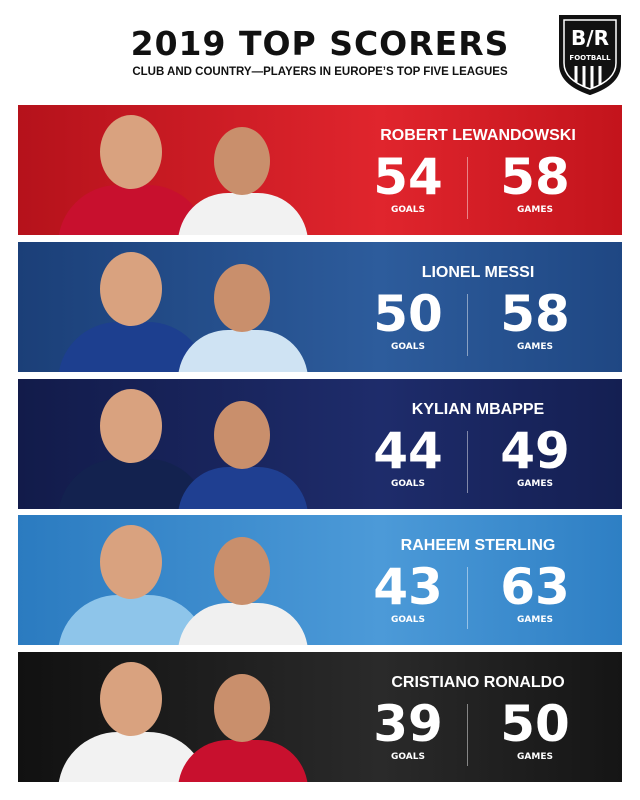 The width and height of the screenshot is (640, 800). I want to click on games-value: 50, so click(535, 724).